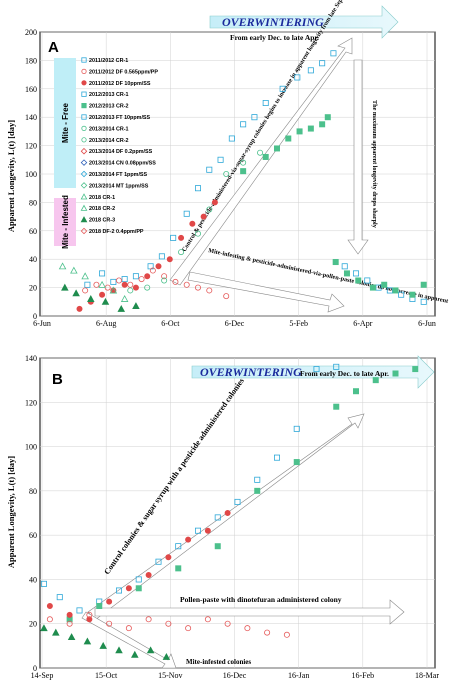 Image resolution: width=449 pixels, height=685 pixels. What do you see at coordinates (121, 152) in the screenshot?
I see `legend-entry: 2013/2014 DF 0.2ppm/SS` at bounding box center [121, 152].